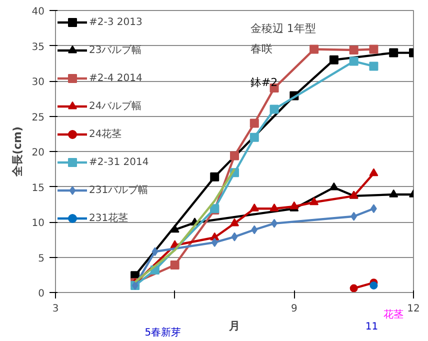  Describe the element at coordinates (115, 22) in the screenshot. I see `legend-label: #2-3 2013` at that location.